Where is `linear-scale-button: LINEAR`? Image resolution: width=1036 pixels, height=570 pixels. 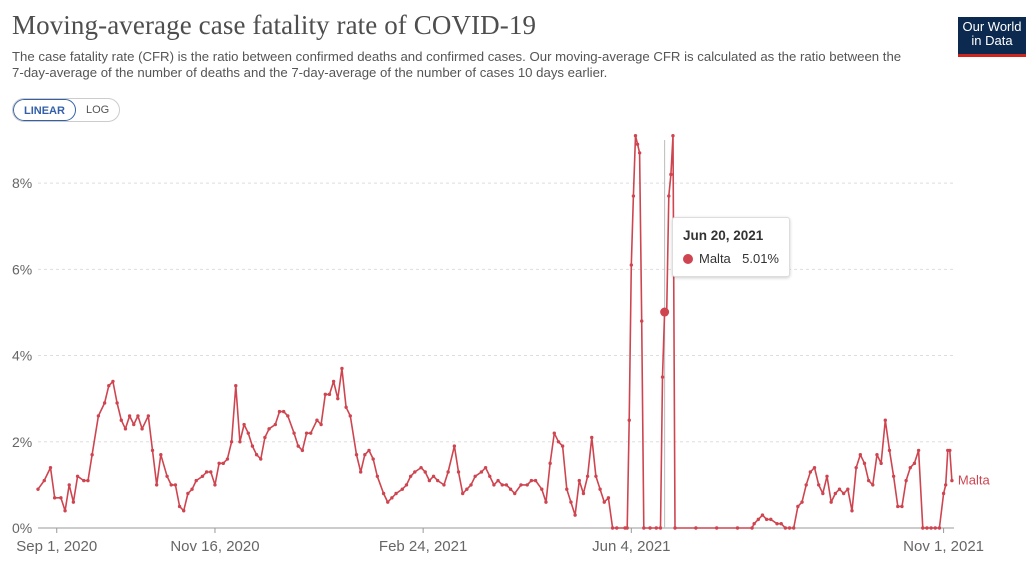 linear-scale-button: LINEAR is located at coordinates (44, 110).